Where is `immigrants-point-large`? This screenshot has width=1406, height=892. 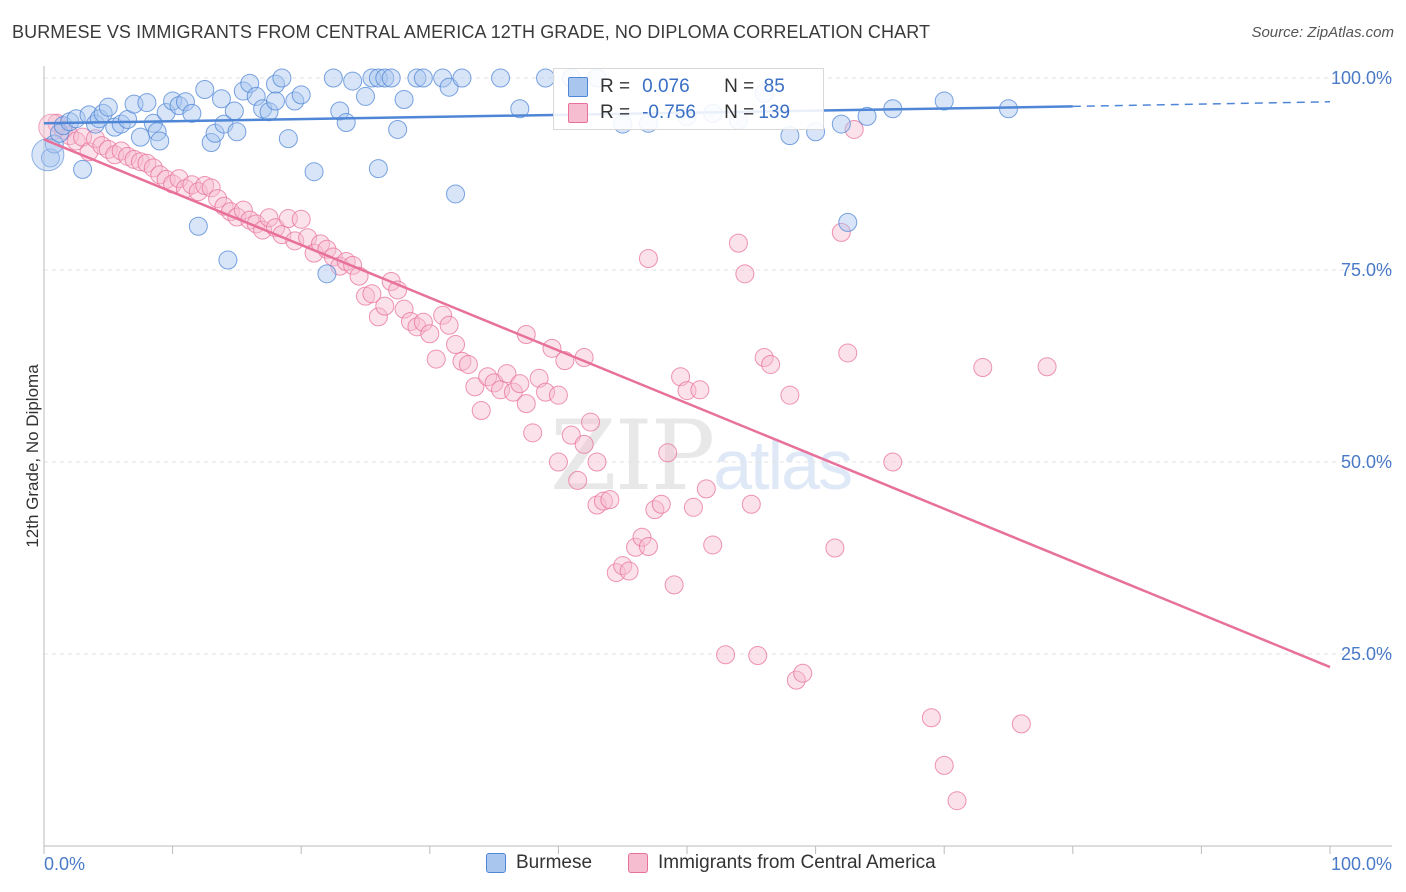 immigrants-point-large is located at coordinates (52, 127).